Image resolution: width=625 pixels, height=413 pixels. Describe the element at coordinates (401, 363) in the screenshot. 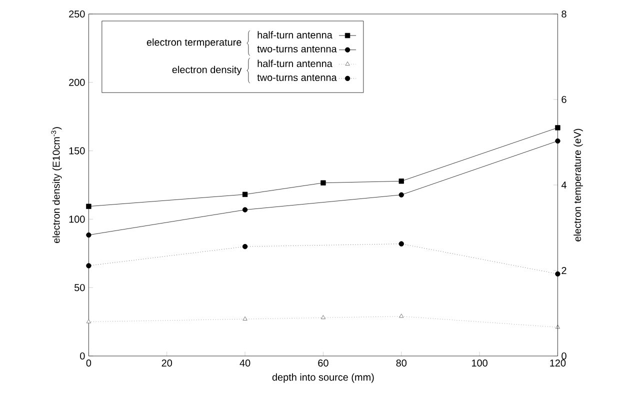

I see `x-tick-label: 80` at that location.